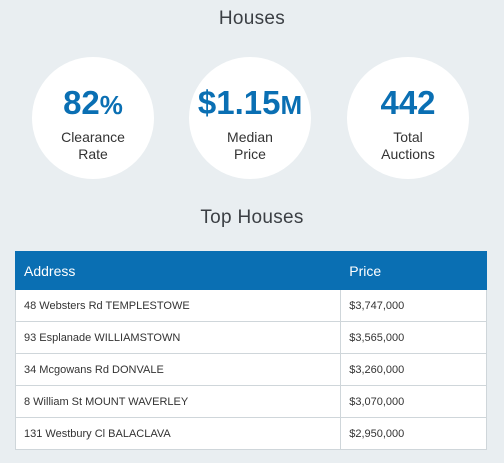 This screenshot has height=463, width=504. I want to click on table-row: 93 Esplanade WILLIAMSTOWN $3,565,000, so click(250, 337).